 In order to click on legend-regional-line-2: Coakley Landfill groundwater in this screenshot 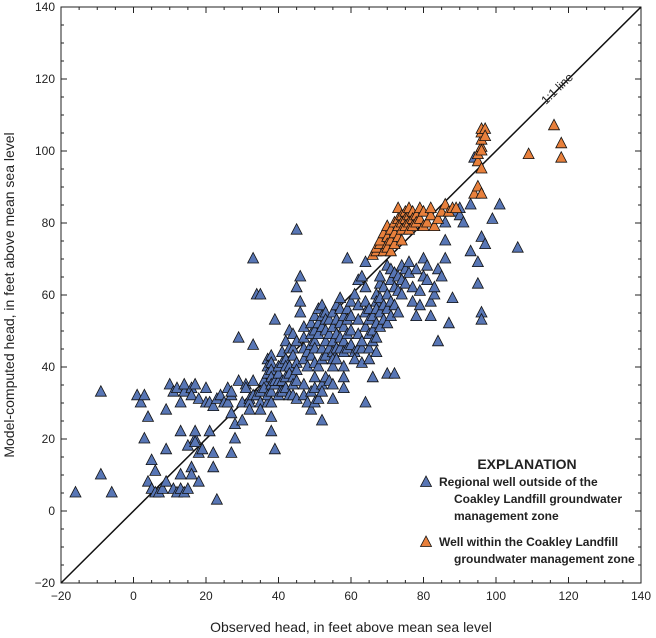, I will do `click(538, 499)`.